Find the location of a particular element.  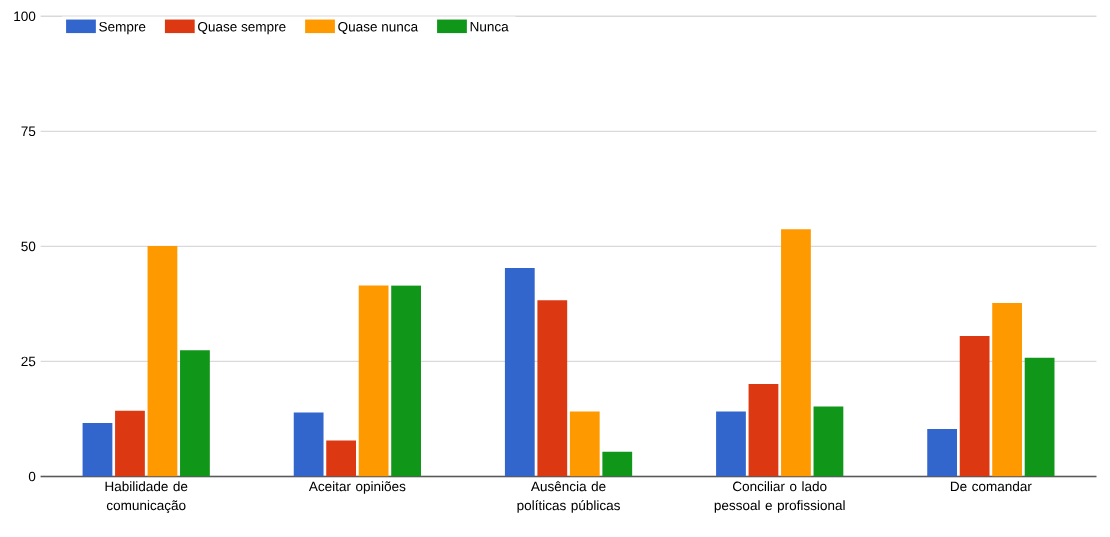

y-tick-label: 100 is located at coordinates (25, 16).